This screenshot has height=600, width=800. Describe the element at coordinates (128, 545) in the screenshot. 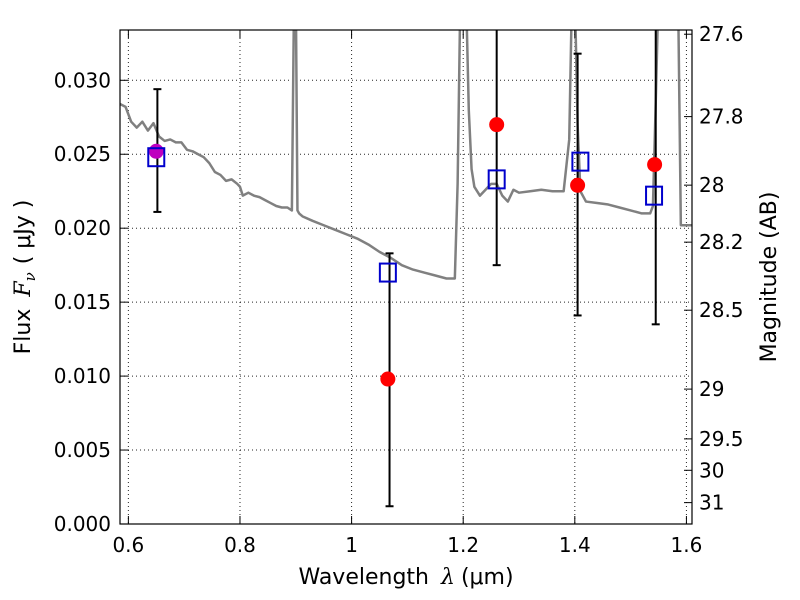

I see `x-tick-label: 0.6` at that location.